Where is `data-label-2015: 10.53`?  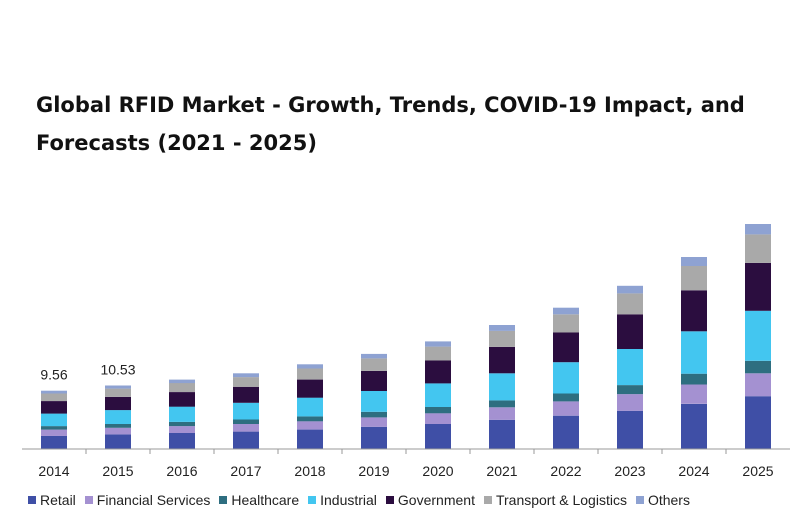
data-label-2015: 10.53 is located at coordinates (117, 370).